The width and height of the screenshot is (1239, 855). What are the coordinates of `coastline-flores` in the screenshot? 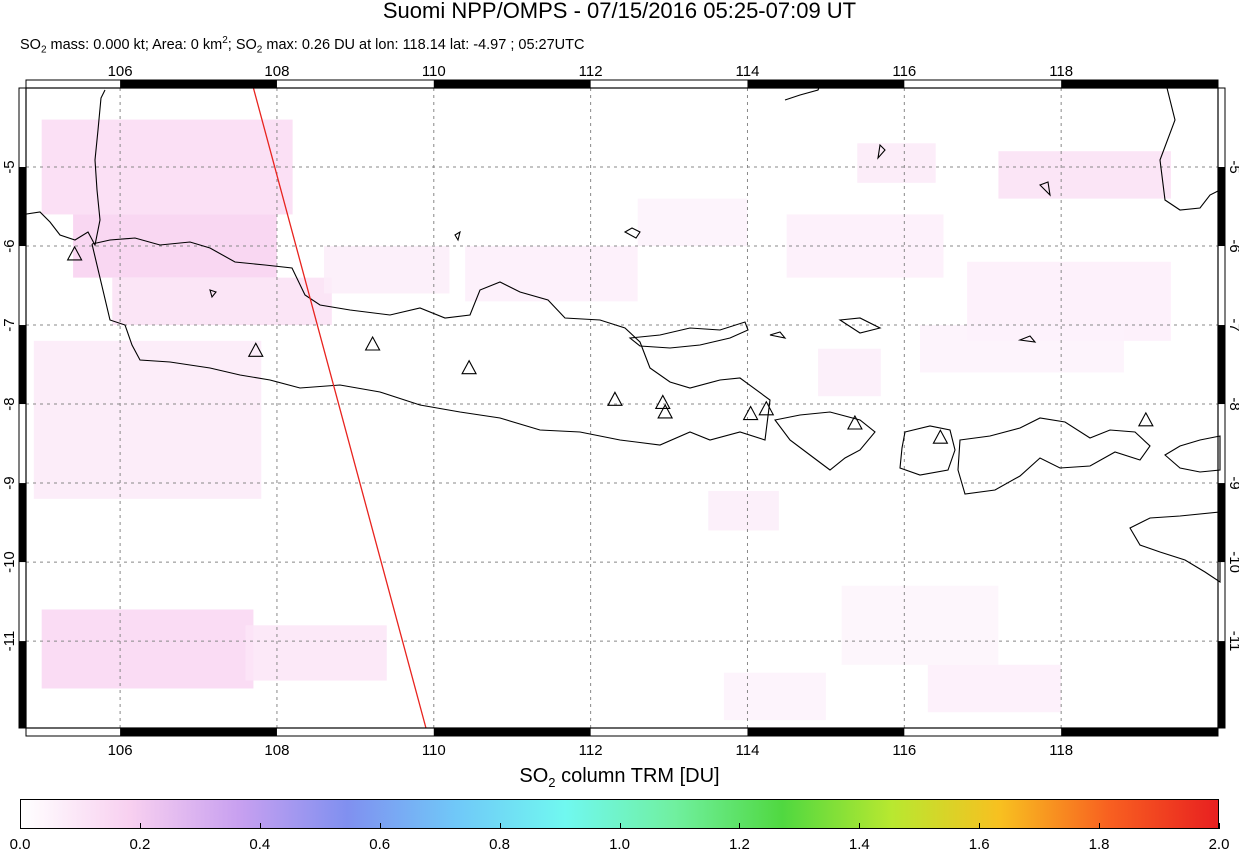 It's located at (1192, 454).